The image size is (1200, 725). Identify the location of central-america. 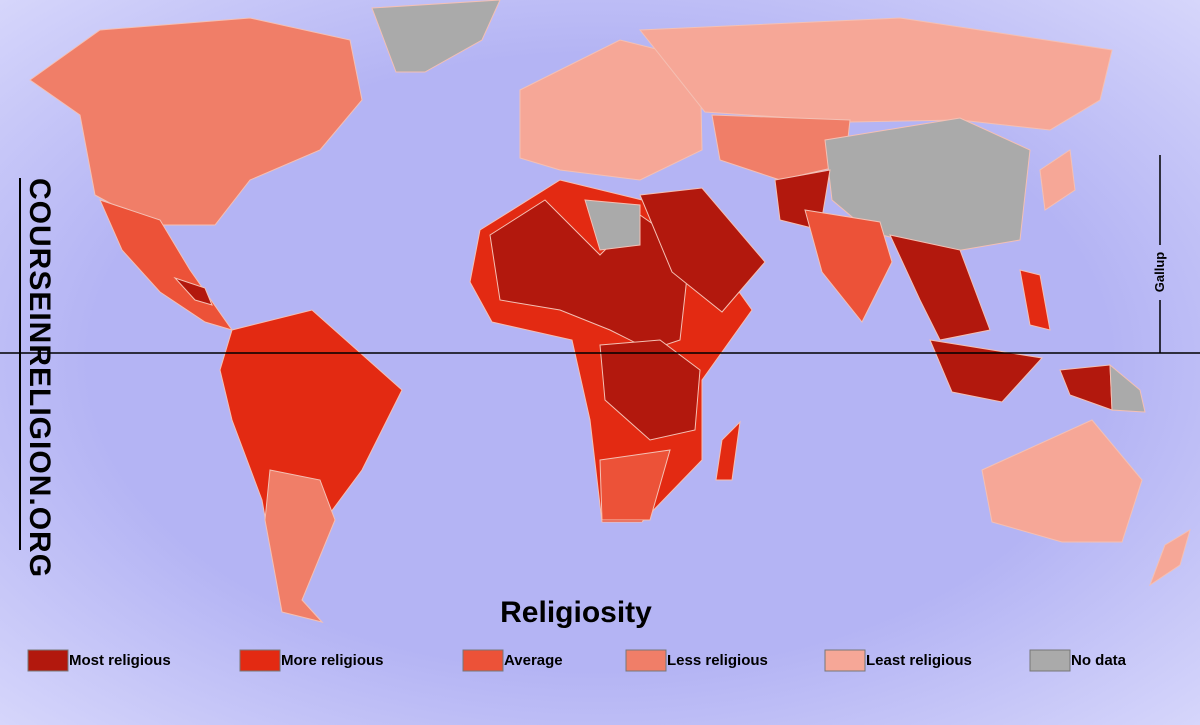
(193, 291).